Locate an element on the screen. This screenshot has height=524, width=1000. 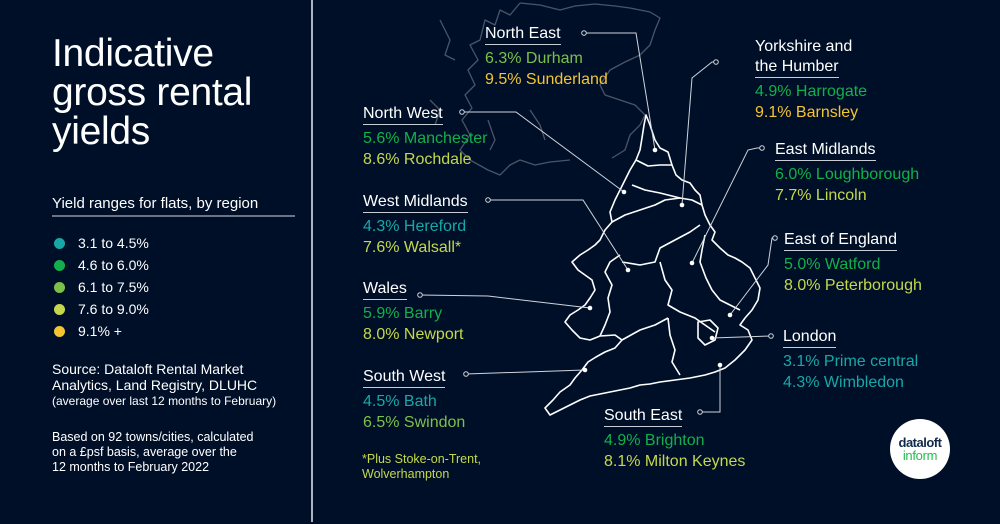
legend-label: 4.6 to 6.0% is located at coordinates (113, 265).